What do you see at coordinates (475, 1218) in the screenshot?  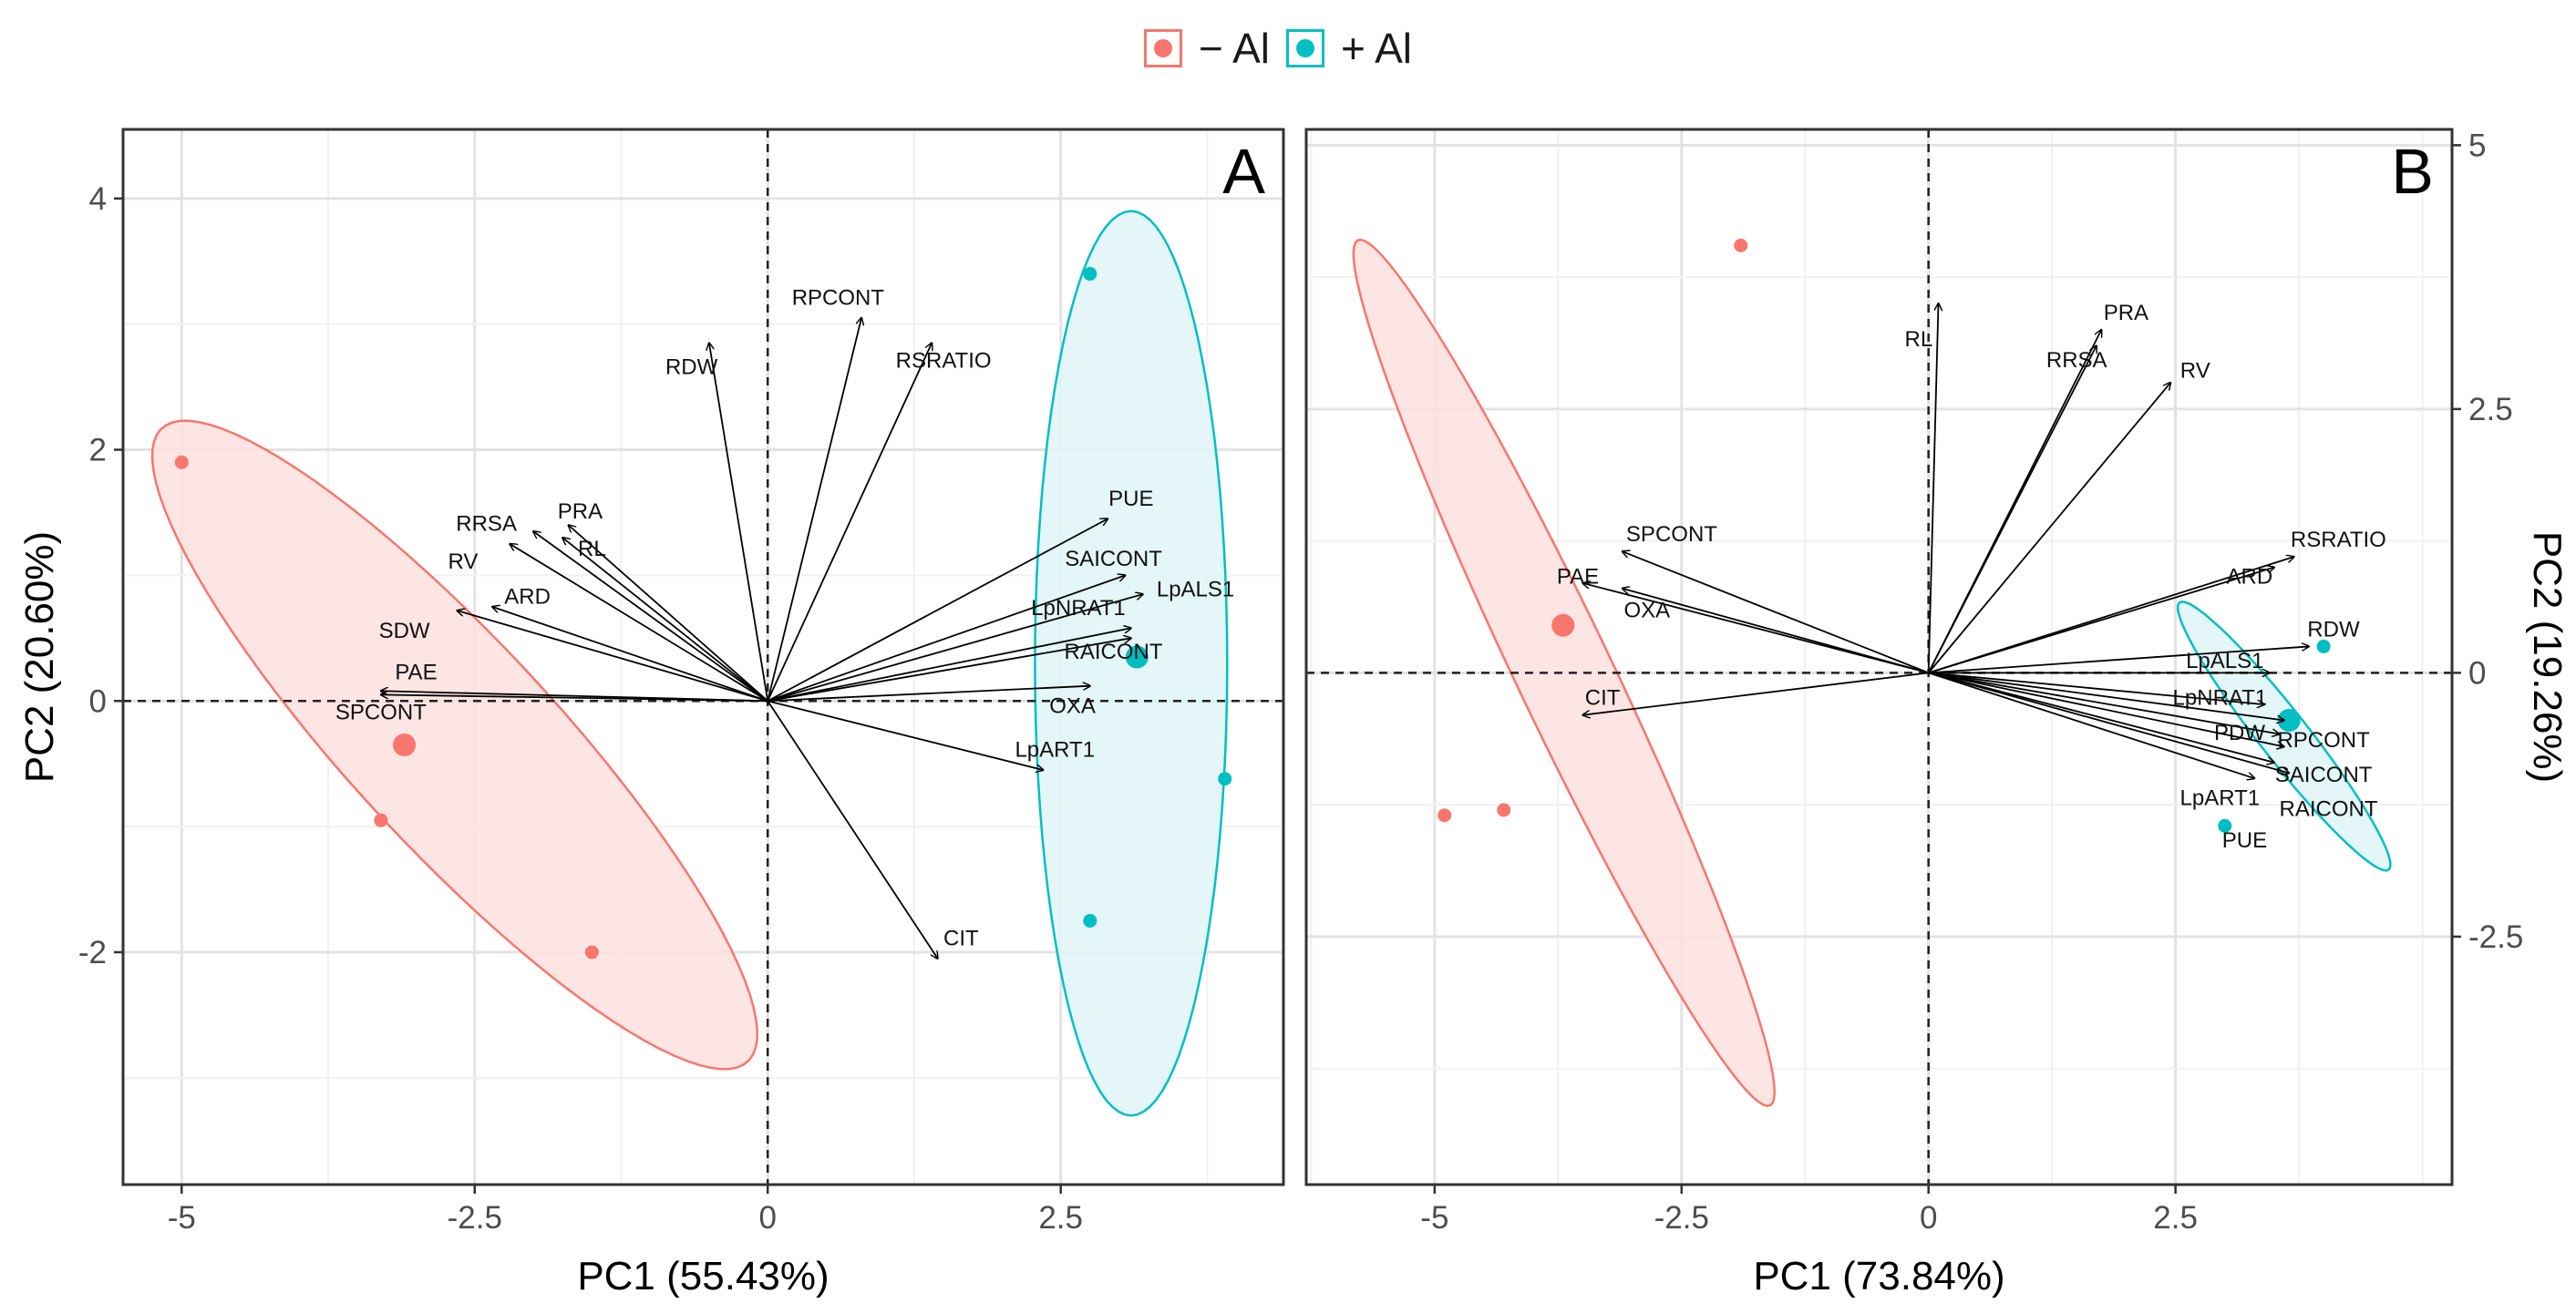 I see `panel-a-x-tick-label: -2.5` at bounding box center [475, 1218].